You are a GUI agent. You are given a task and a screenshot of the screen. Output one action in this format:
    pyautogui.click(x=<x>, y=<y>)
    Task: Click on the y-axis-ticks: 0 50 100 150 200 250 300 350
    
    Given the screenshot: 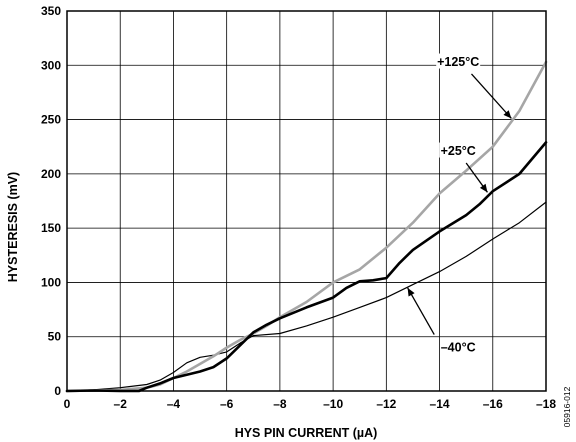 What is the action you would take?
    pyautogui.click(x=51, y=201)
    